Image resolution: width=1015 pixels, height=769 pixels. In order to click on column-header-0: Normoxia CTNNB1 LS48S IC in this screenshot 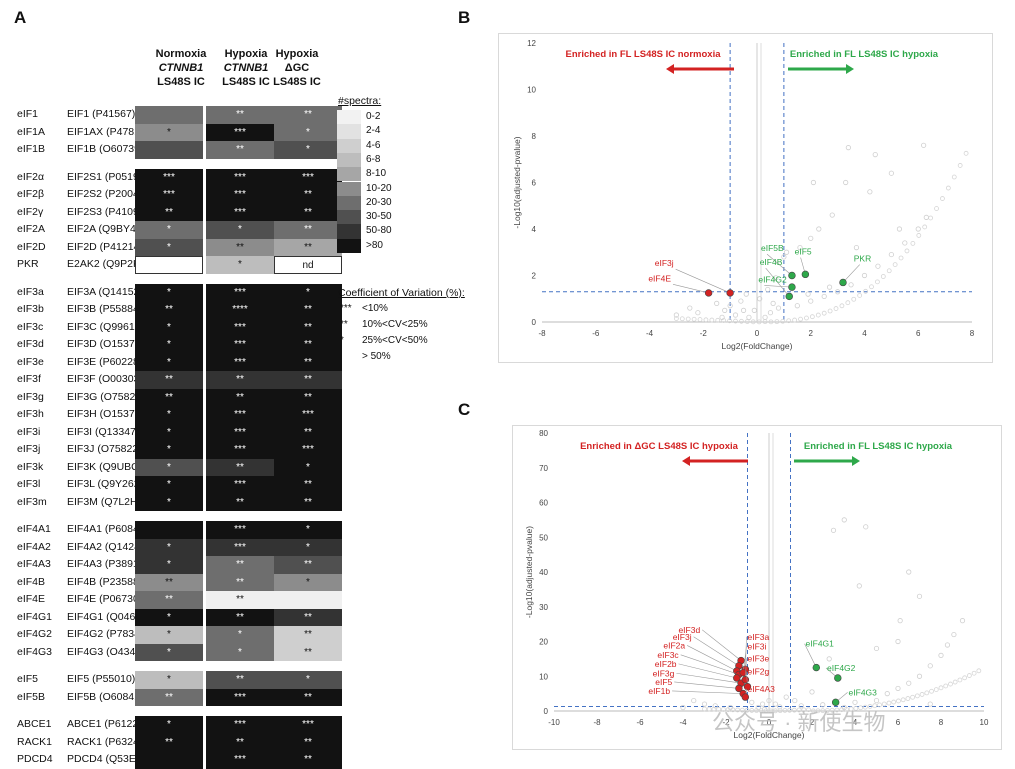, I will do `click(181, 68)`.